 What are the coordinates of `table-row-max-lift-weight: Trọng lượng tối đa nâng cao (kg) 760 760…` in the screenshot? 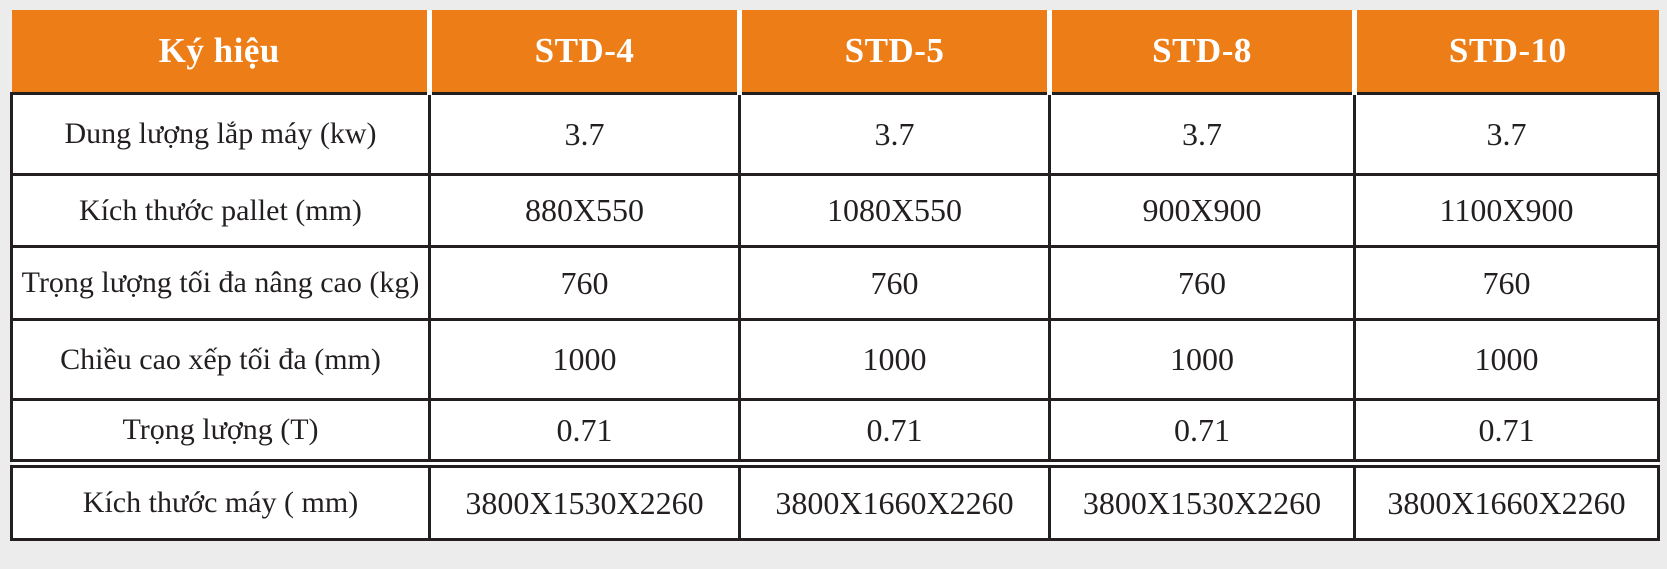 It's located at (835, 283).